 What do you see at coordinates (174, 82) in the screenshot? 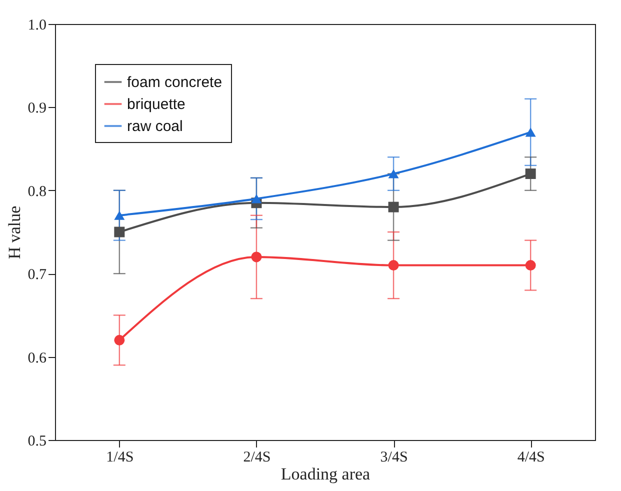
I see `legend-label: foam concrete` at bounding box center [174, 82].